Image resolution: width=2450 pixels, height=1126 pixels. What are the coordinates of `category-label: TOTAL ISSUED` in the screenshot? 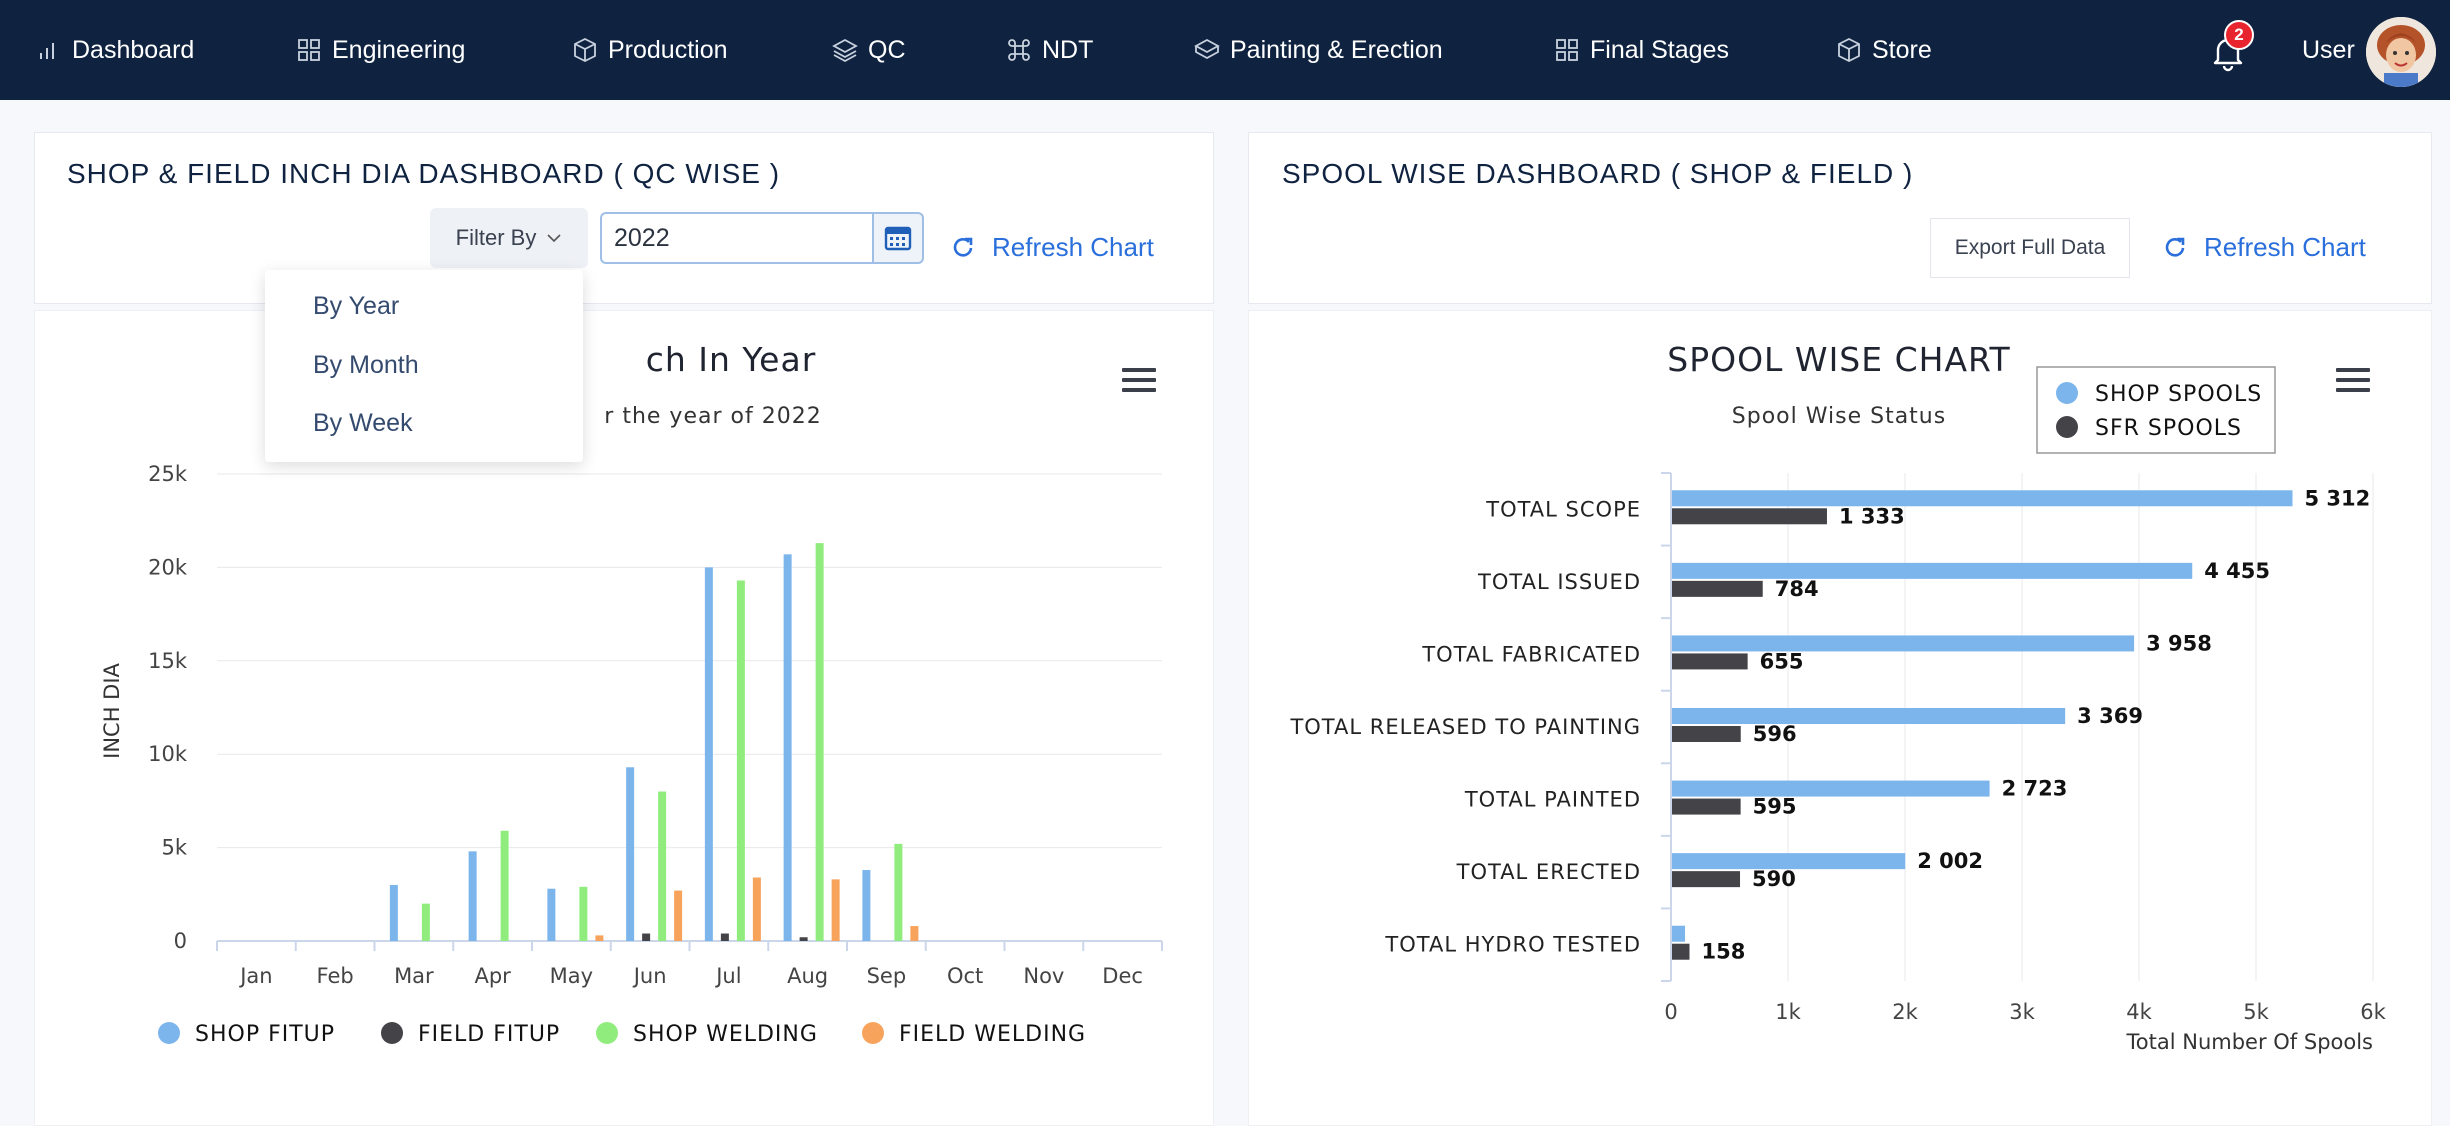 It's located at (1559, 582).